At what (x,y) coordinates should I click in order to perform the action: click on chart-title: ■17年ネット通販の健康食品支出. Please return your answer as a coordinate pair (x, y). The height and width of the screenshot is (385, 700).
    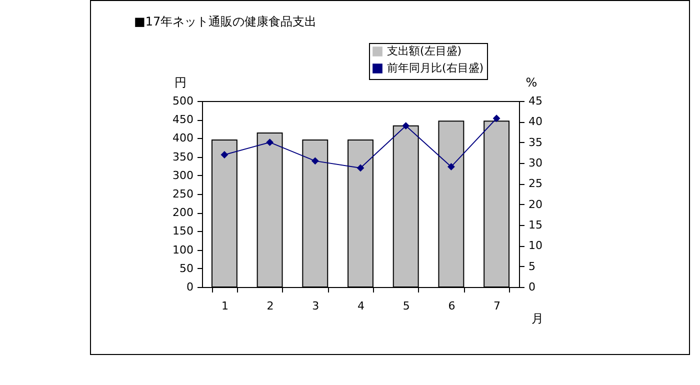
    Looking at the image, I should click on (225, 21).